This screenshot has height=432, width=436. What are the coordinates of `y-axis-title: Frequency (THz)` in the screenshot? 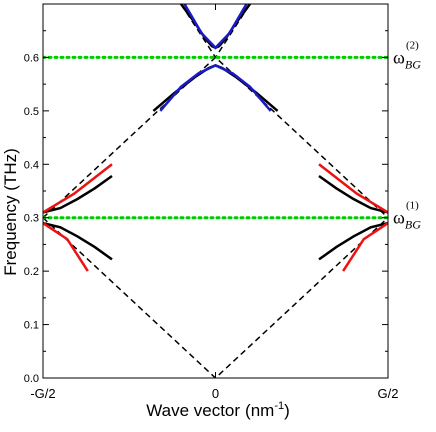 It's located at (10, 212).